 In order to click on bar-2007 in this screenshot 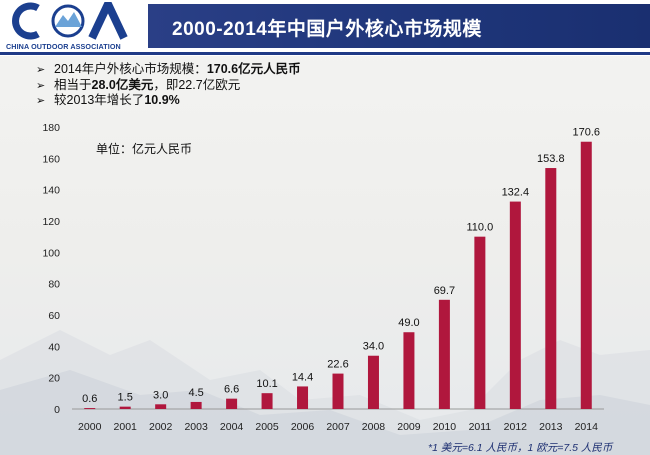, I will do `click(338, 391)`.